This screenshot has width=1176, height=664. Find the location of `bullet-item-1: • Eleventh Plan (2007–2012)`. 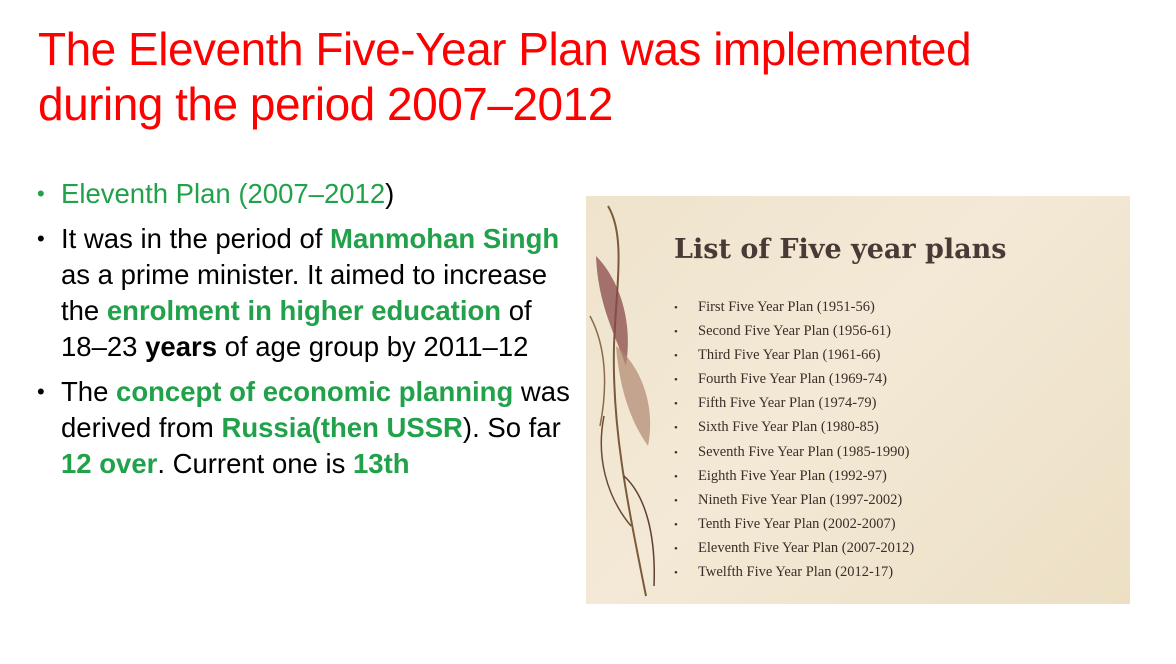

bullet-item-1: • Eleventh Plan (2007–2012) is located at coordinates (304, 194).